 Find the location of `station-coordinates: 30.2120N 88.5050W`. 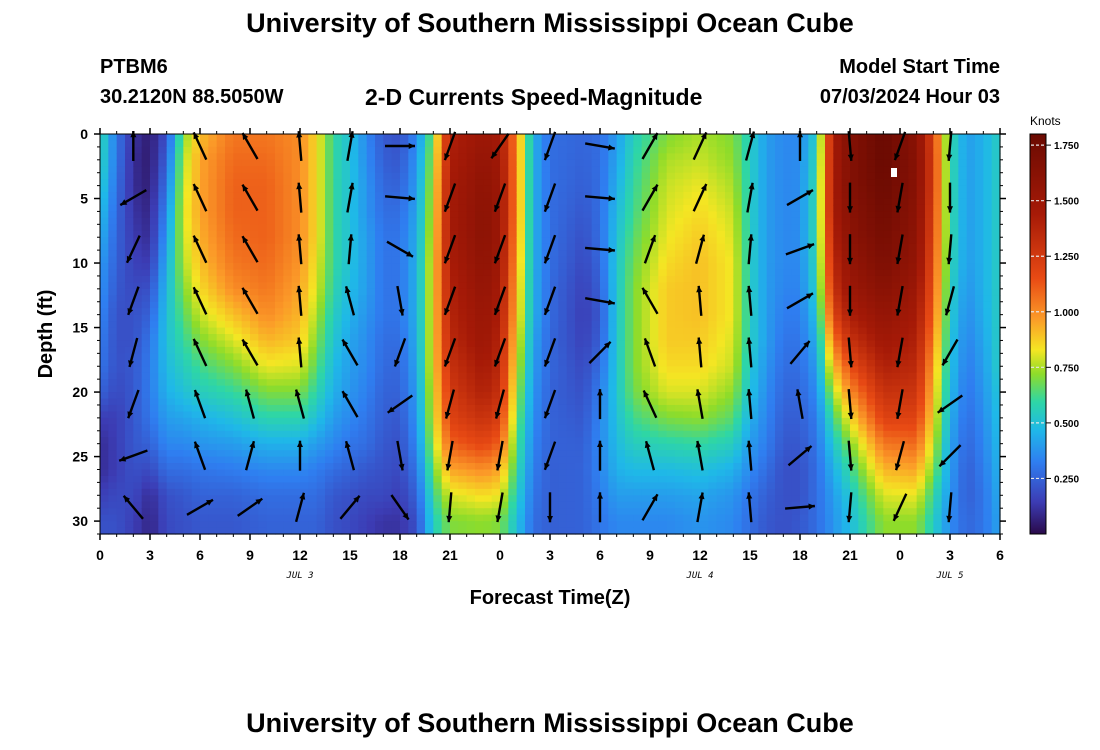

station-coordinates: 30.2120N 88.5050W is located at coordinates (192, 97).